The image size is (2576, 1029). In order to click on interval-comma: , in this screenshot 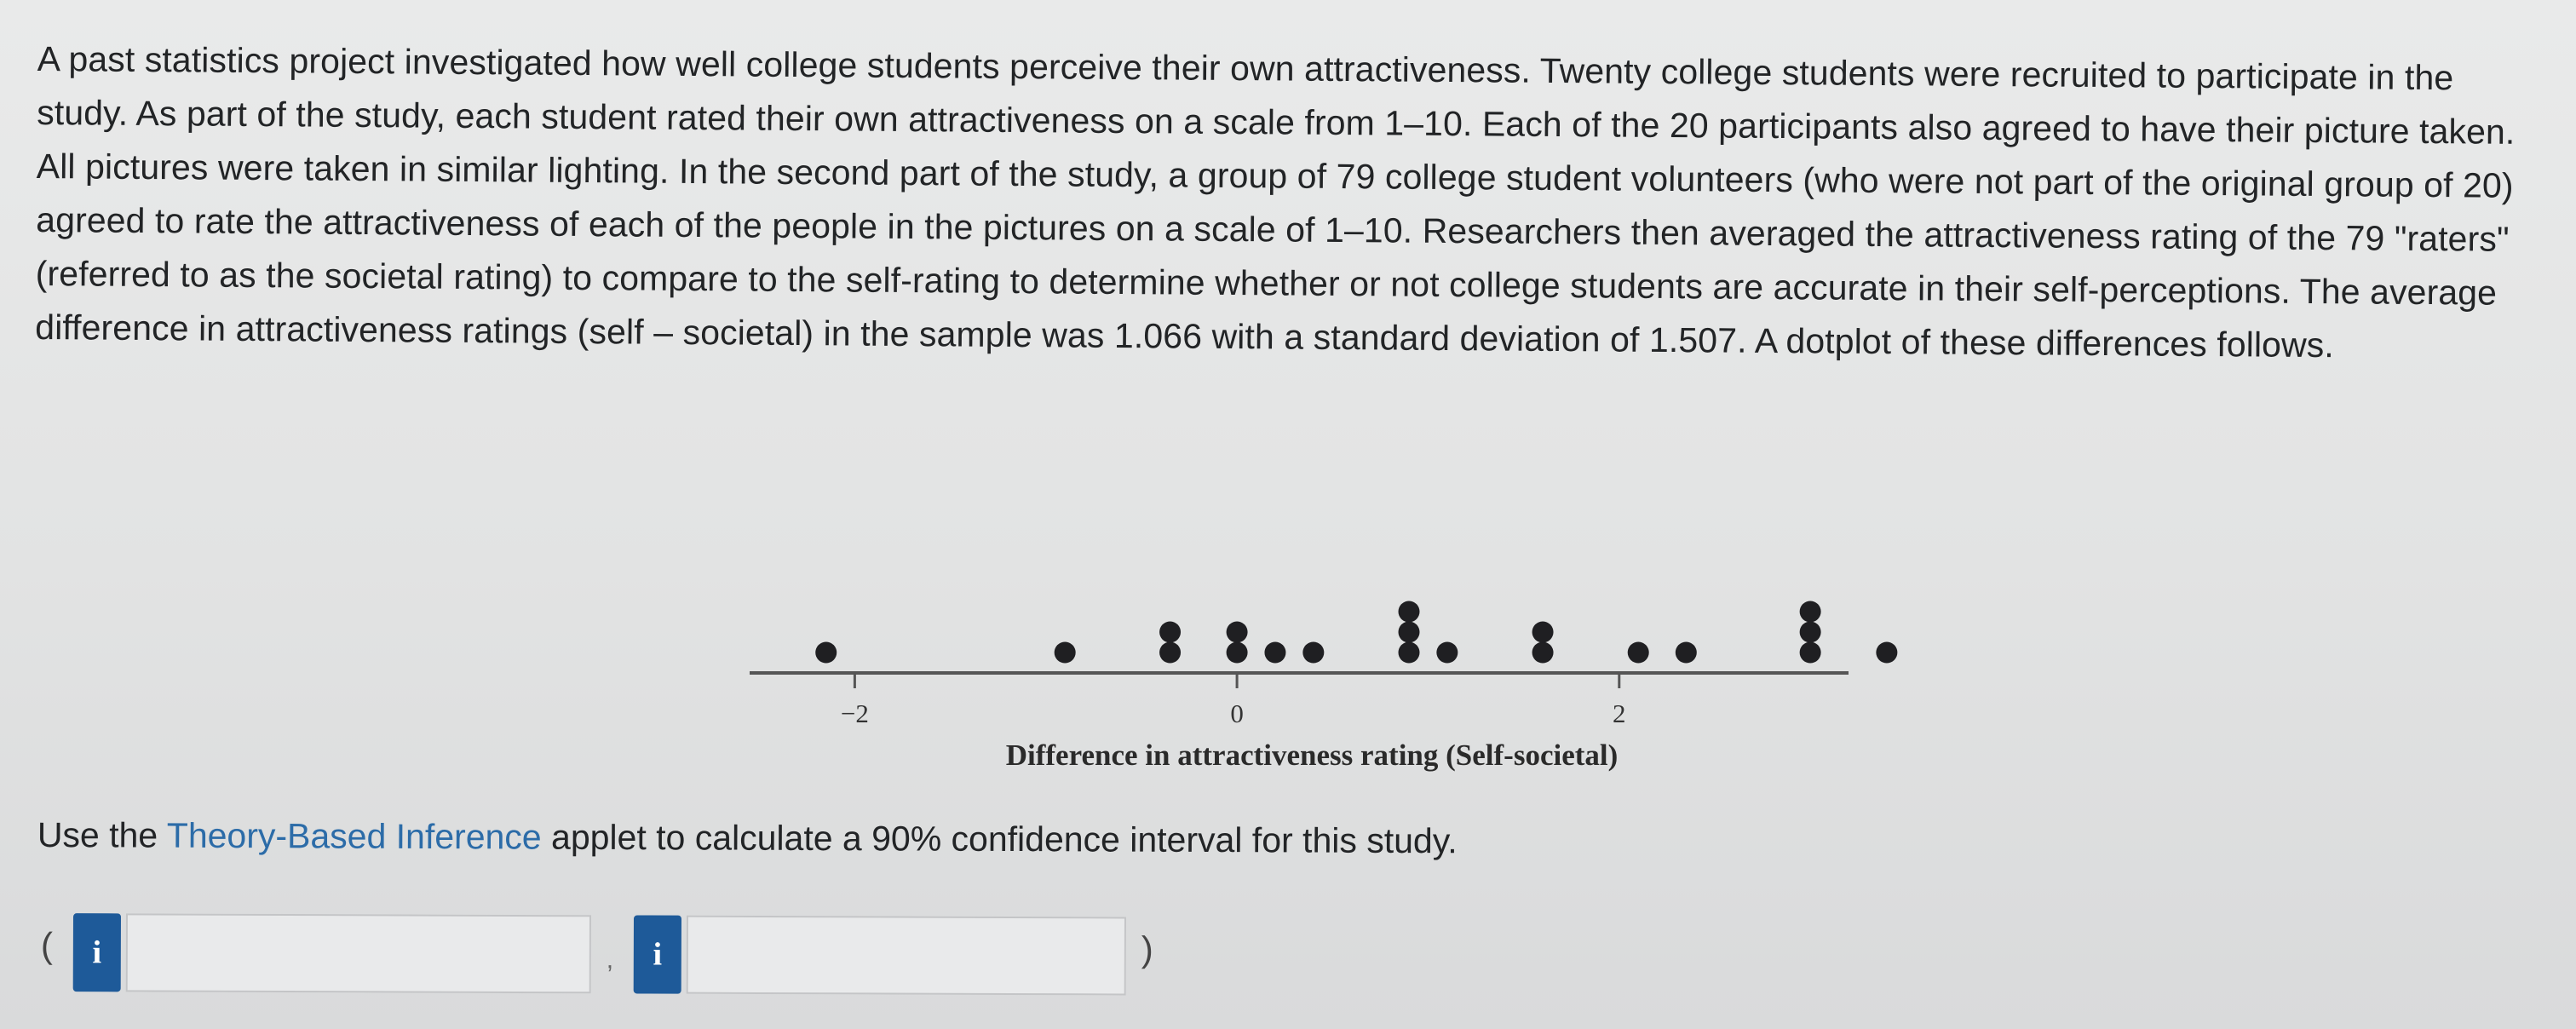, I will do `click(610, 960)`.